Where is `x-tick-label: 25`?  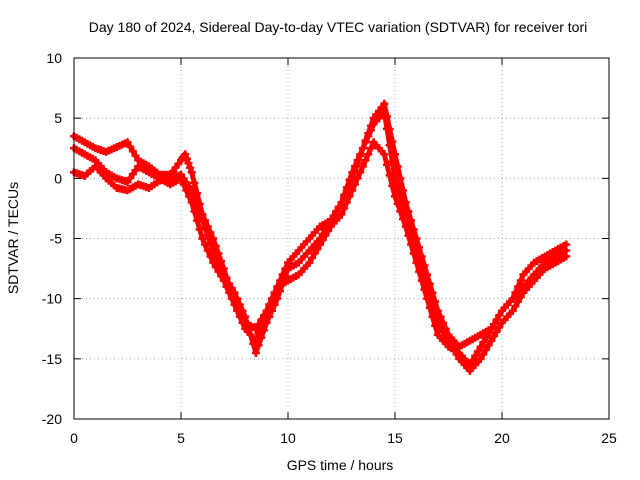
x-tick-label: 25 is located at coordinates (609, 438).